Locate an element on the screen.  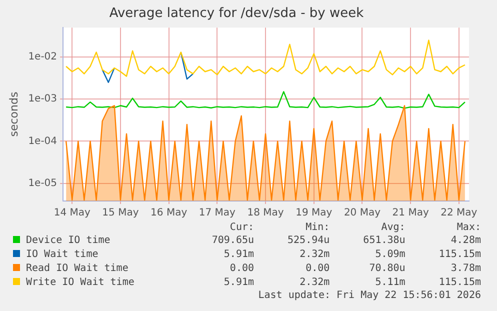
text: Avg: is located at coordinates (393, 228).